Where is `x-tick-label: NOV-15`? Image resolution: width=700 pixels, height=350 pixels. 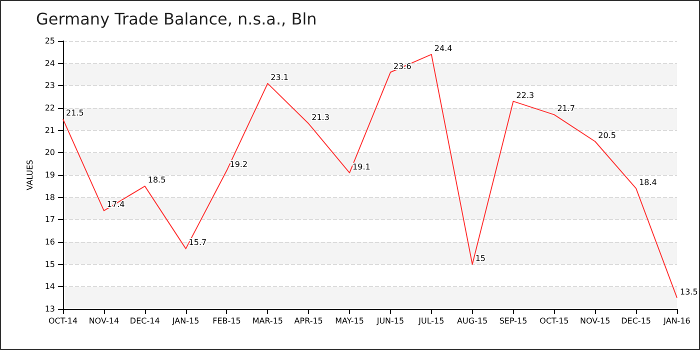
x-tick-label: NOV-15 is located at coordinates (595, 321).